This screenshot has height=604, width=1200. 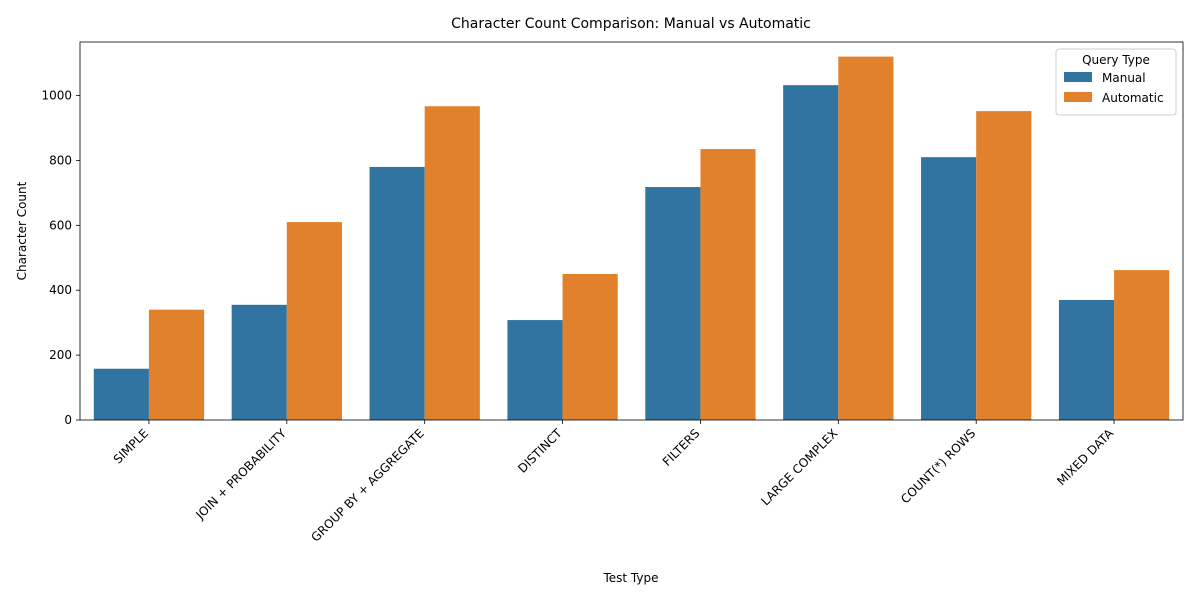 What do you see at coordinates (1124, 78) in the screenshot?
I see `legend-label-manual: Manual` at bounding box center [1124, 78].